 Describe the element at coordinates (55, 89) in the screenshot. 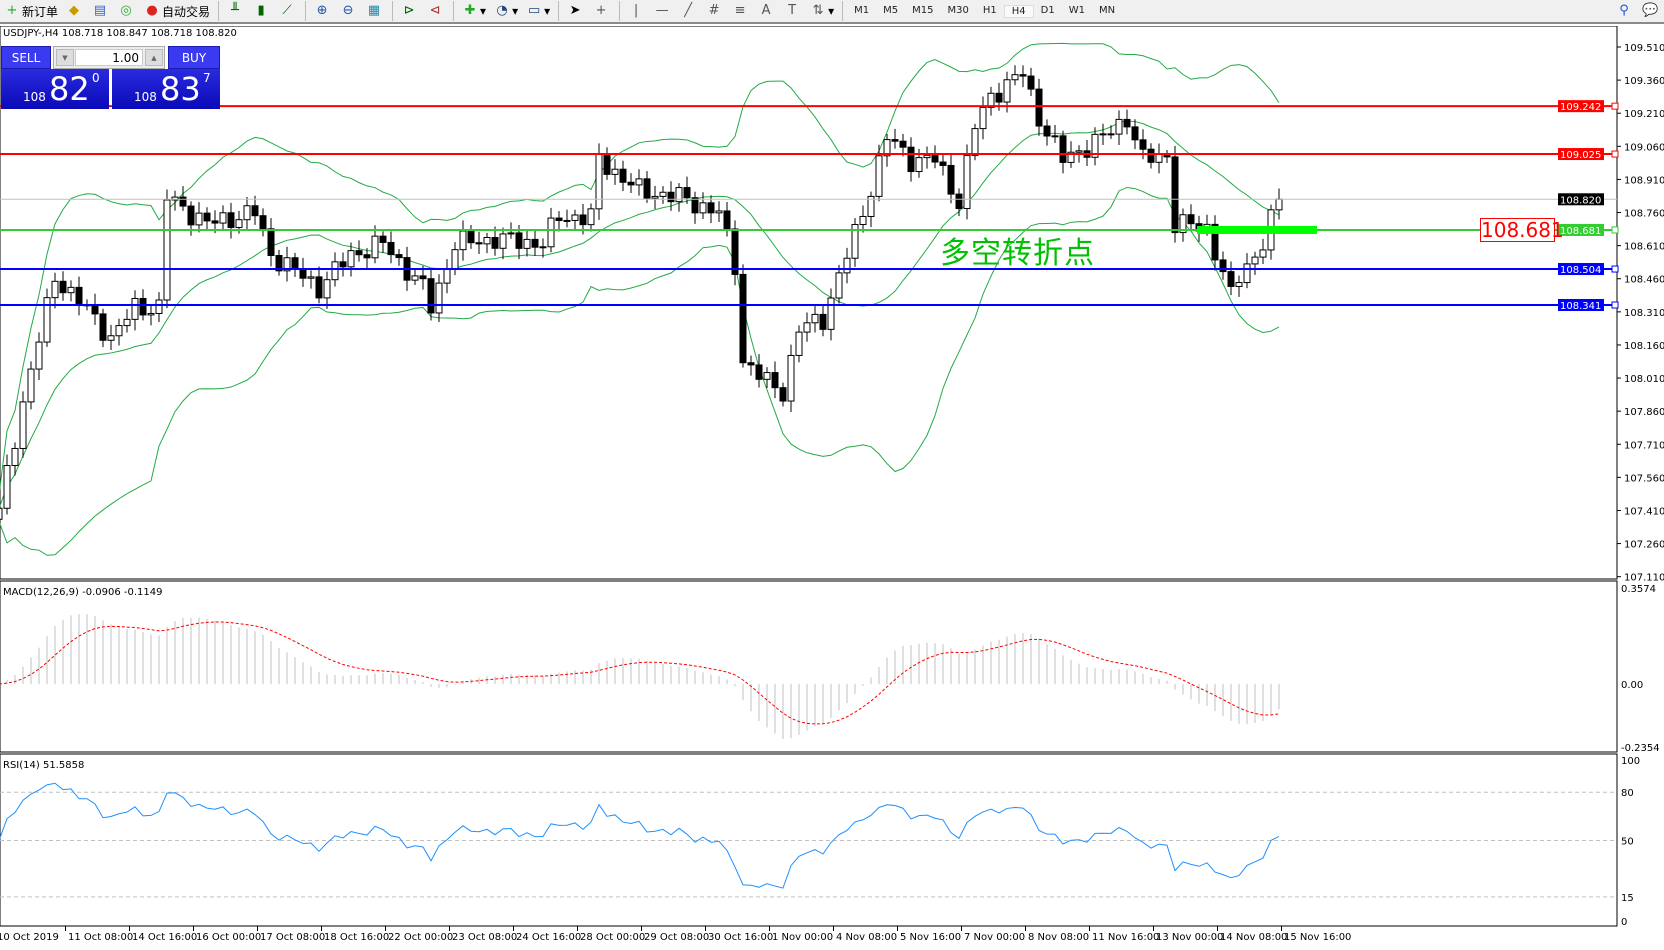

I see `sell-price: 108 82 0` at that location.